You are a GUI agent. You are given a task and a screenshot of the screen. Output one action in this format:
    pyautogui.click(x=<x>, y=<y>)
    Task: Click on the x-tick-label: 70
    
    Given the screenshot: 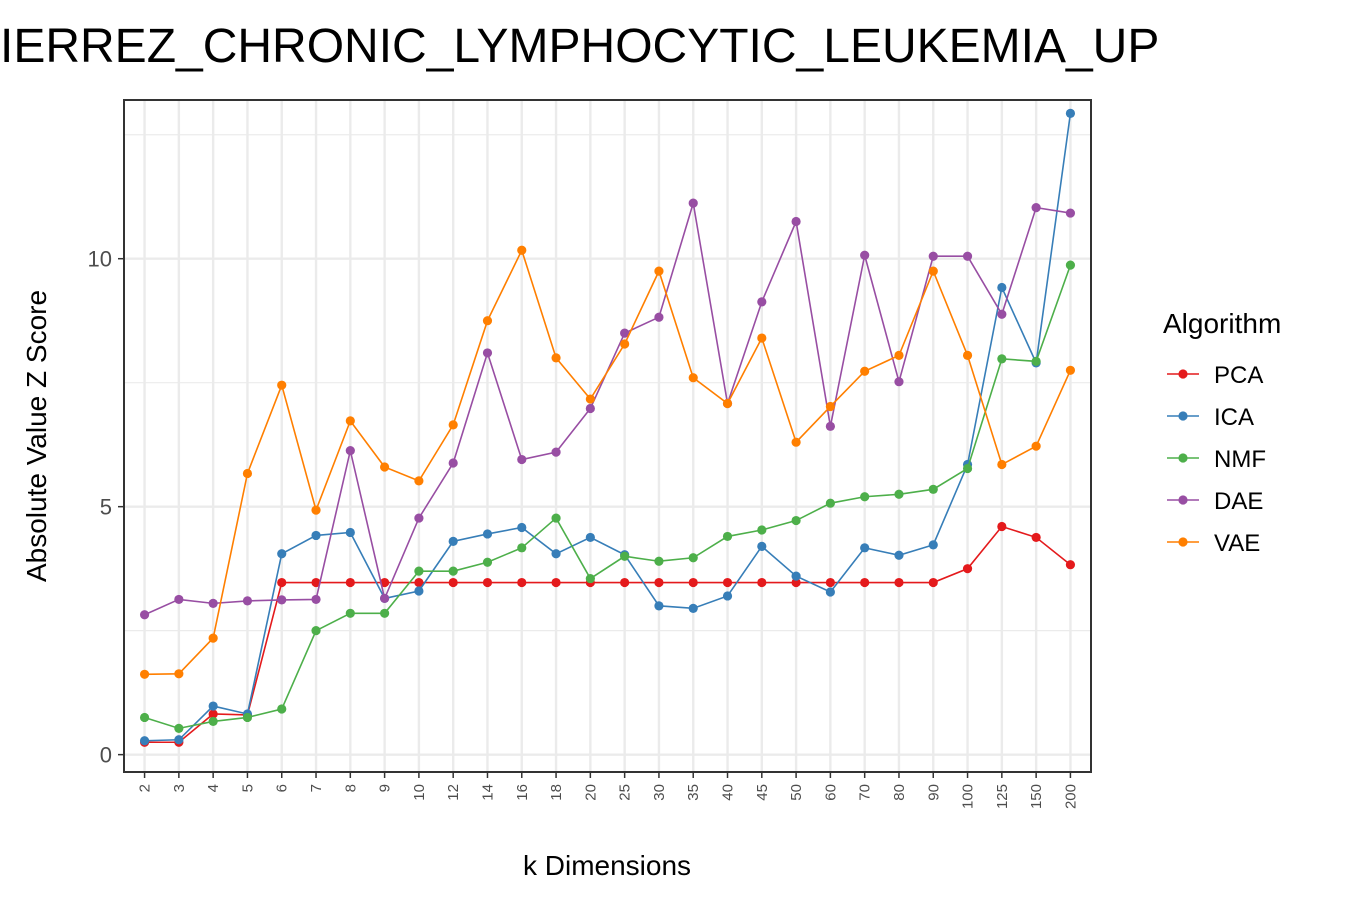 What is the action you would take?
    pyautogui.click(x=865, y=792)
    